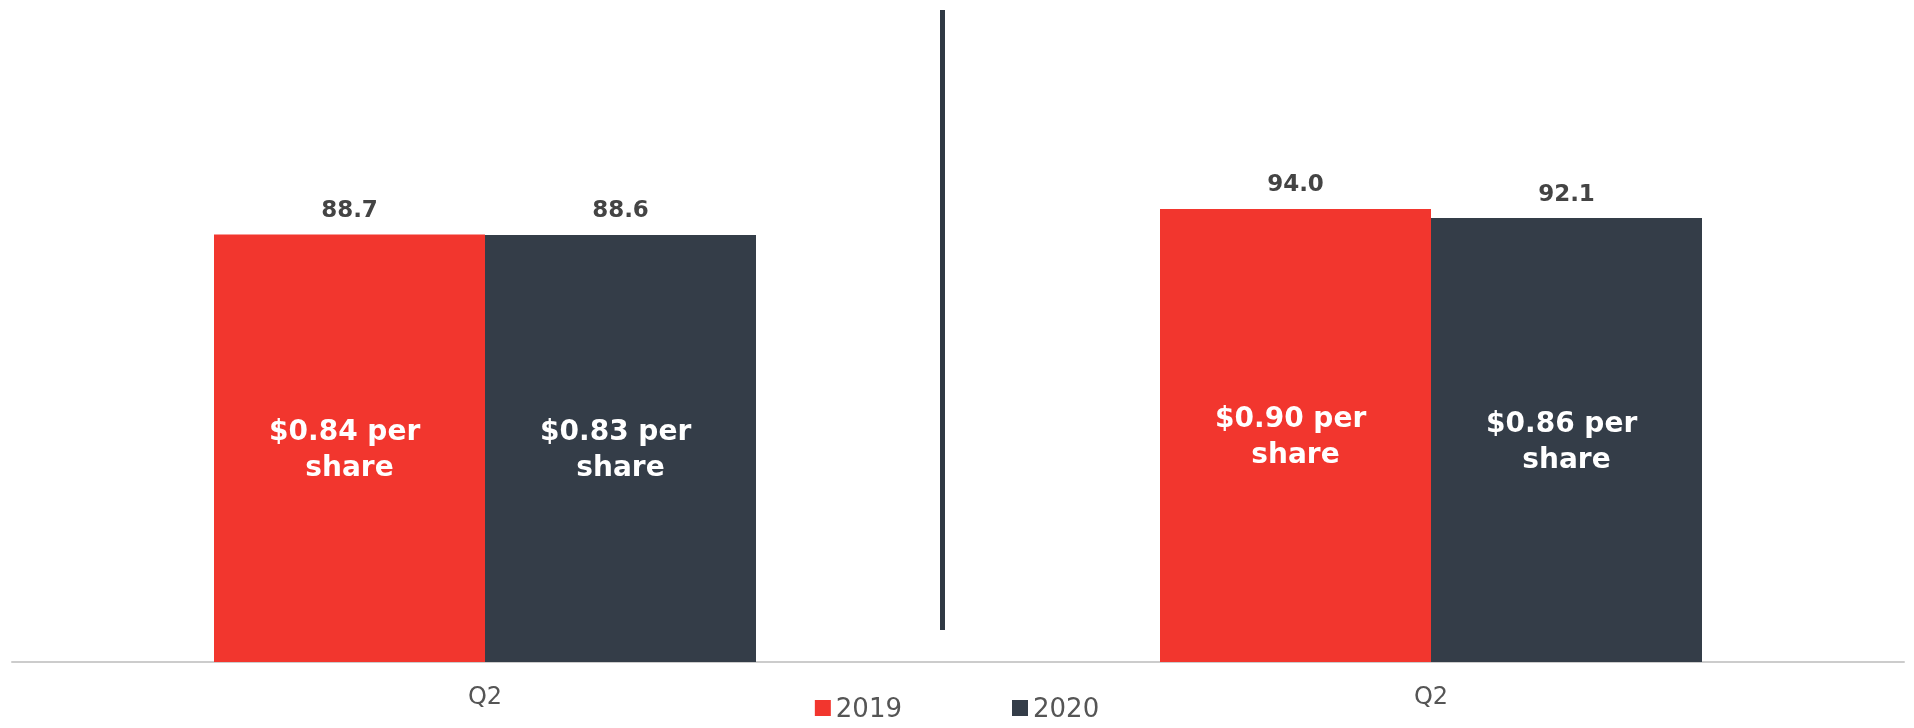 Image resolution: width=1914 pixels, height=728 pixels. I want to click on annotation: $0.86 per share, so click(1566, 440).